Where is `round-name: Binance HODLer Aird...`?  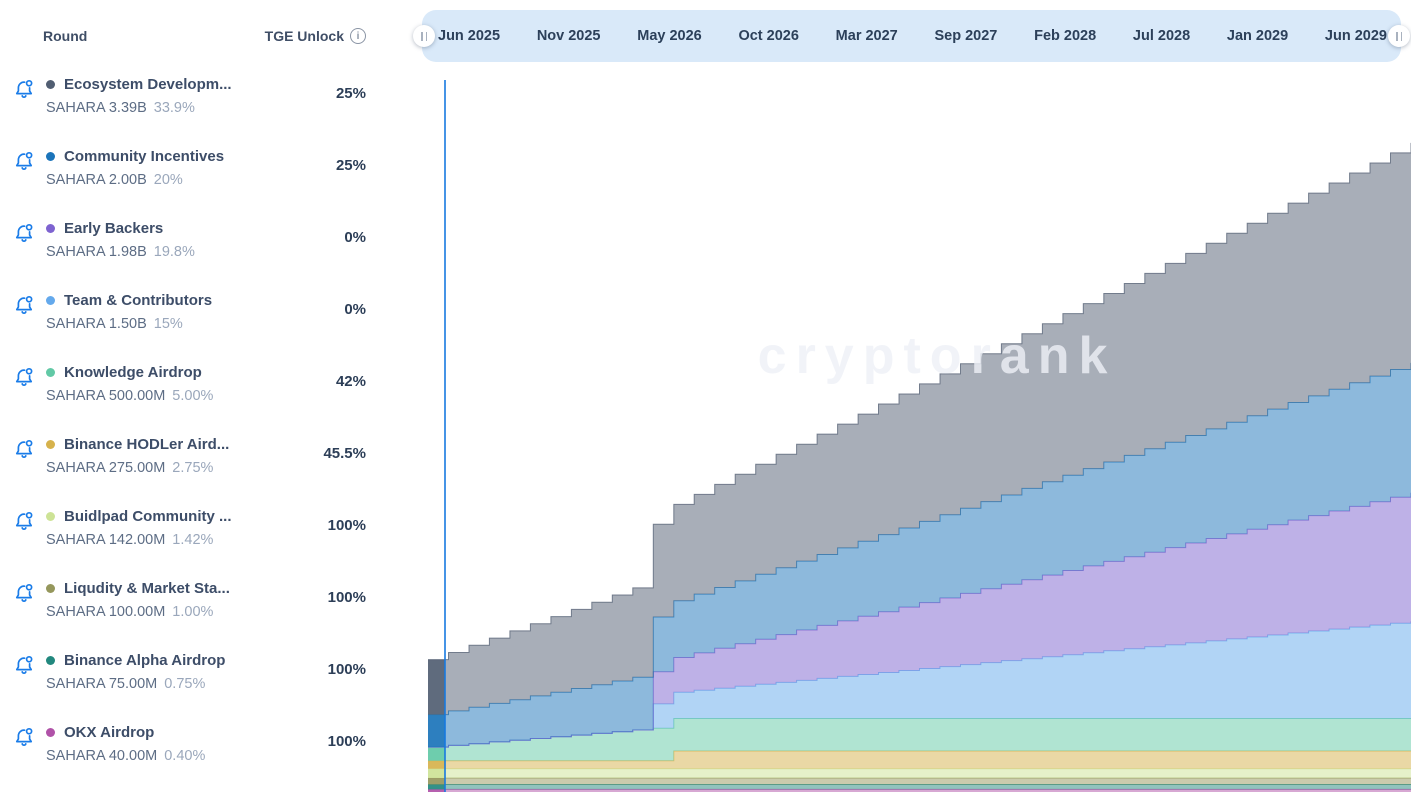 round-name: Binance HODLer Aird... is located at coordinates (147, 444).